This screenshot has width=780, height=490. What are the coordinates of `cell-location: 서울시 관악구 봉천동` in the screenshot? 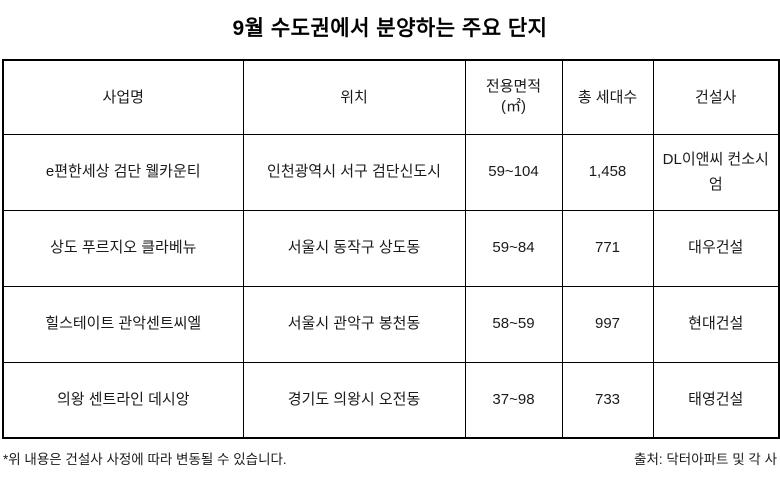 It's located at (354, 324).